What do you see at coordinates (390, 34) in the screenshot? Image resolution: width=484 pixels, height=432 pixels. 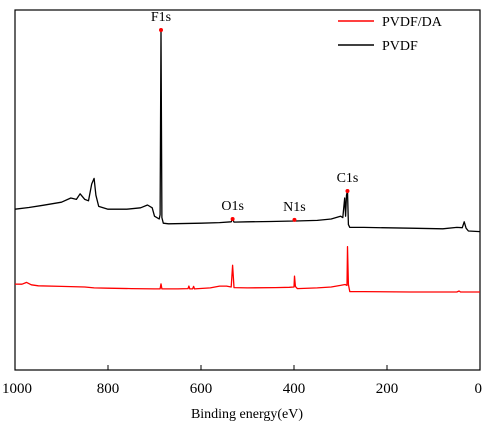 I see `legend: PVDF/DA PVDF` at bounding box center [390, 34].